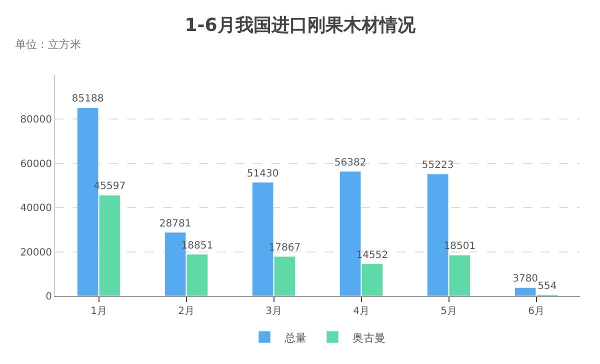 The height and width of the screenshot is (364, 600). Describe the element at coordinates (274, 311) in the screenshot. I see `x-tick-label: 3月` at that location.